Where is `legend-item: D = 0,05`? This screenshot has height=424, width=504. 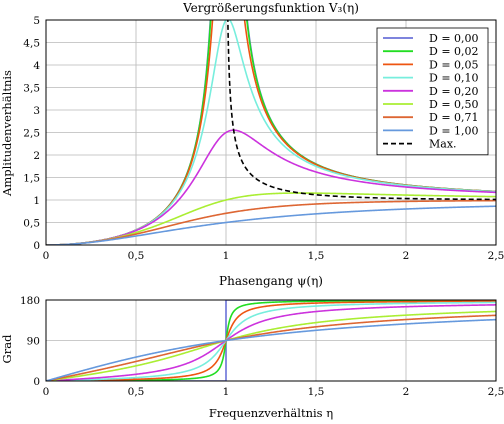 legend-item: D = 0,05 is located at coordinates (431, 64).